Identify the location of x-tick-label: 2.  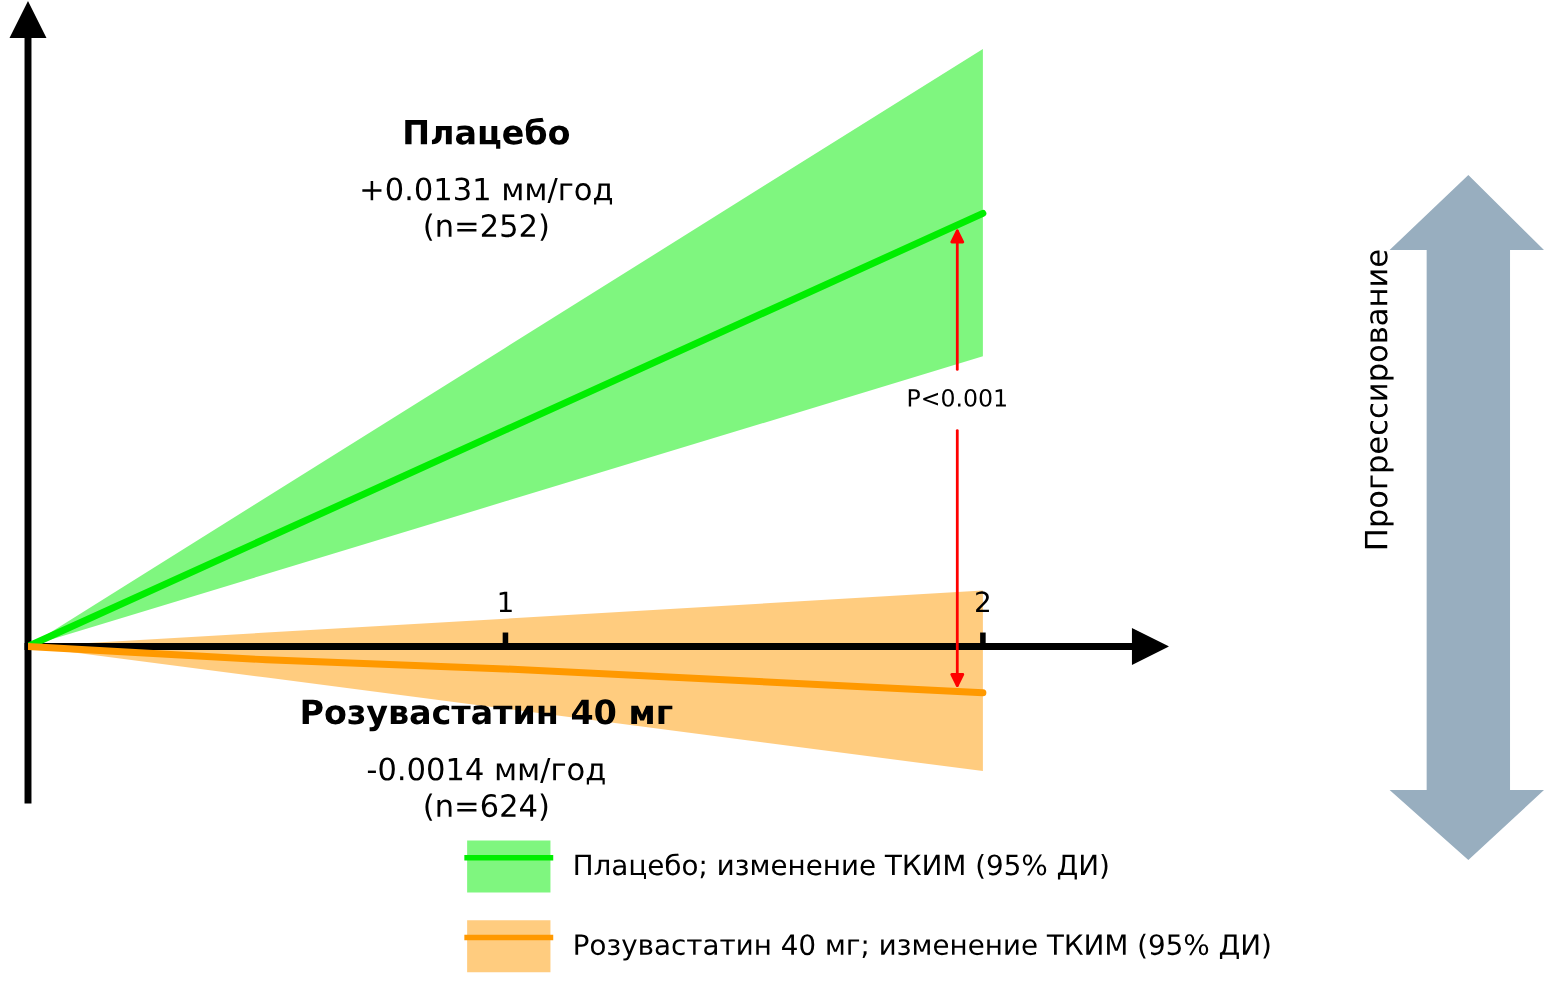
(982, 601).